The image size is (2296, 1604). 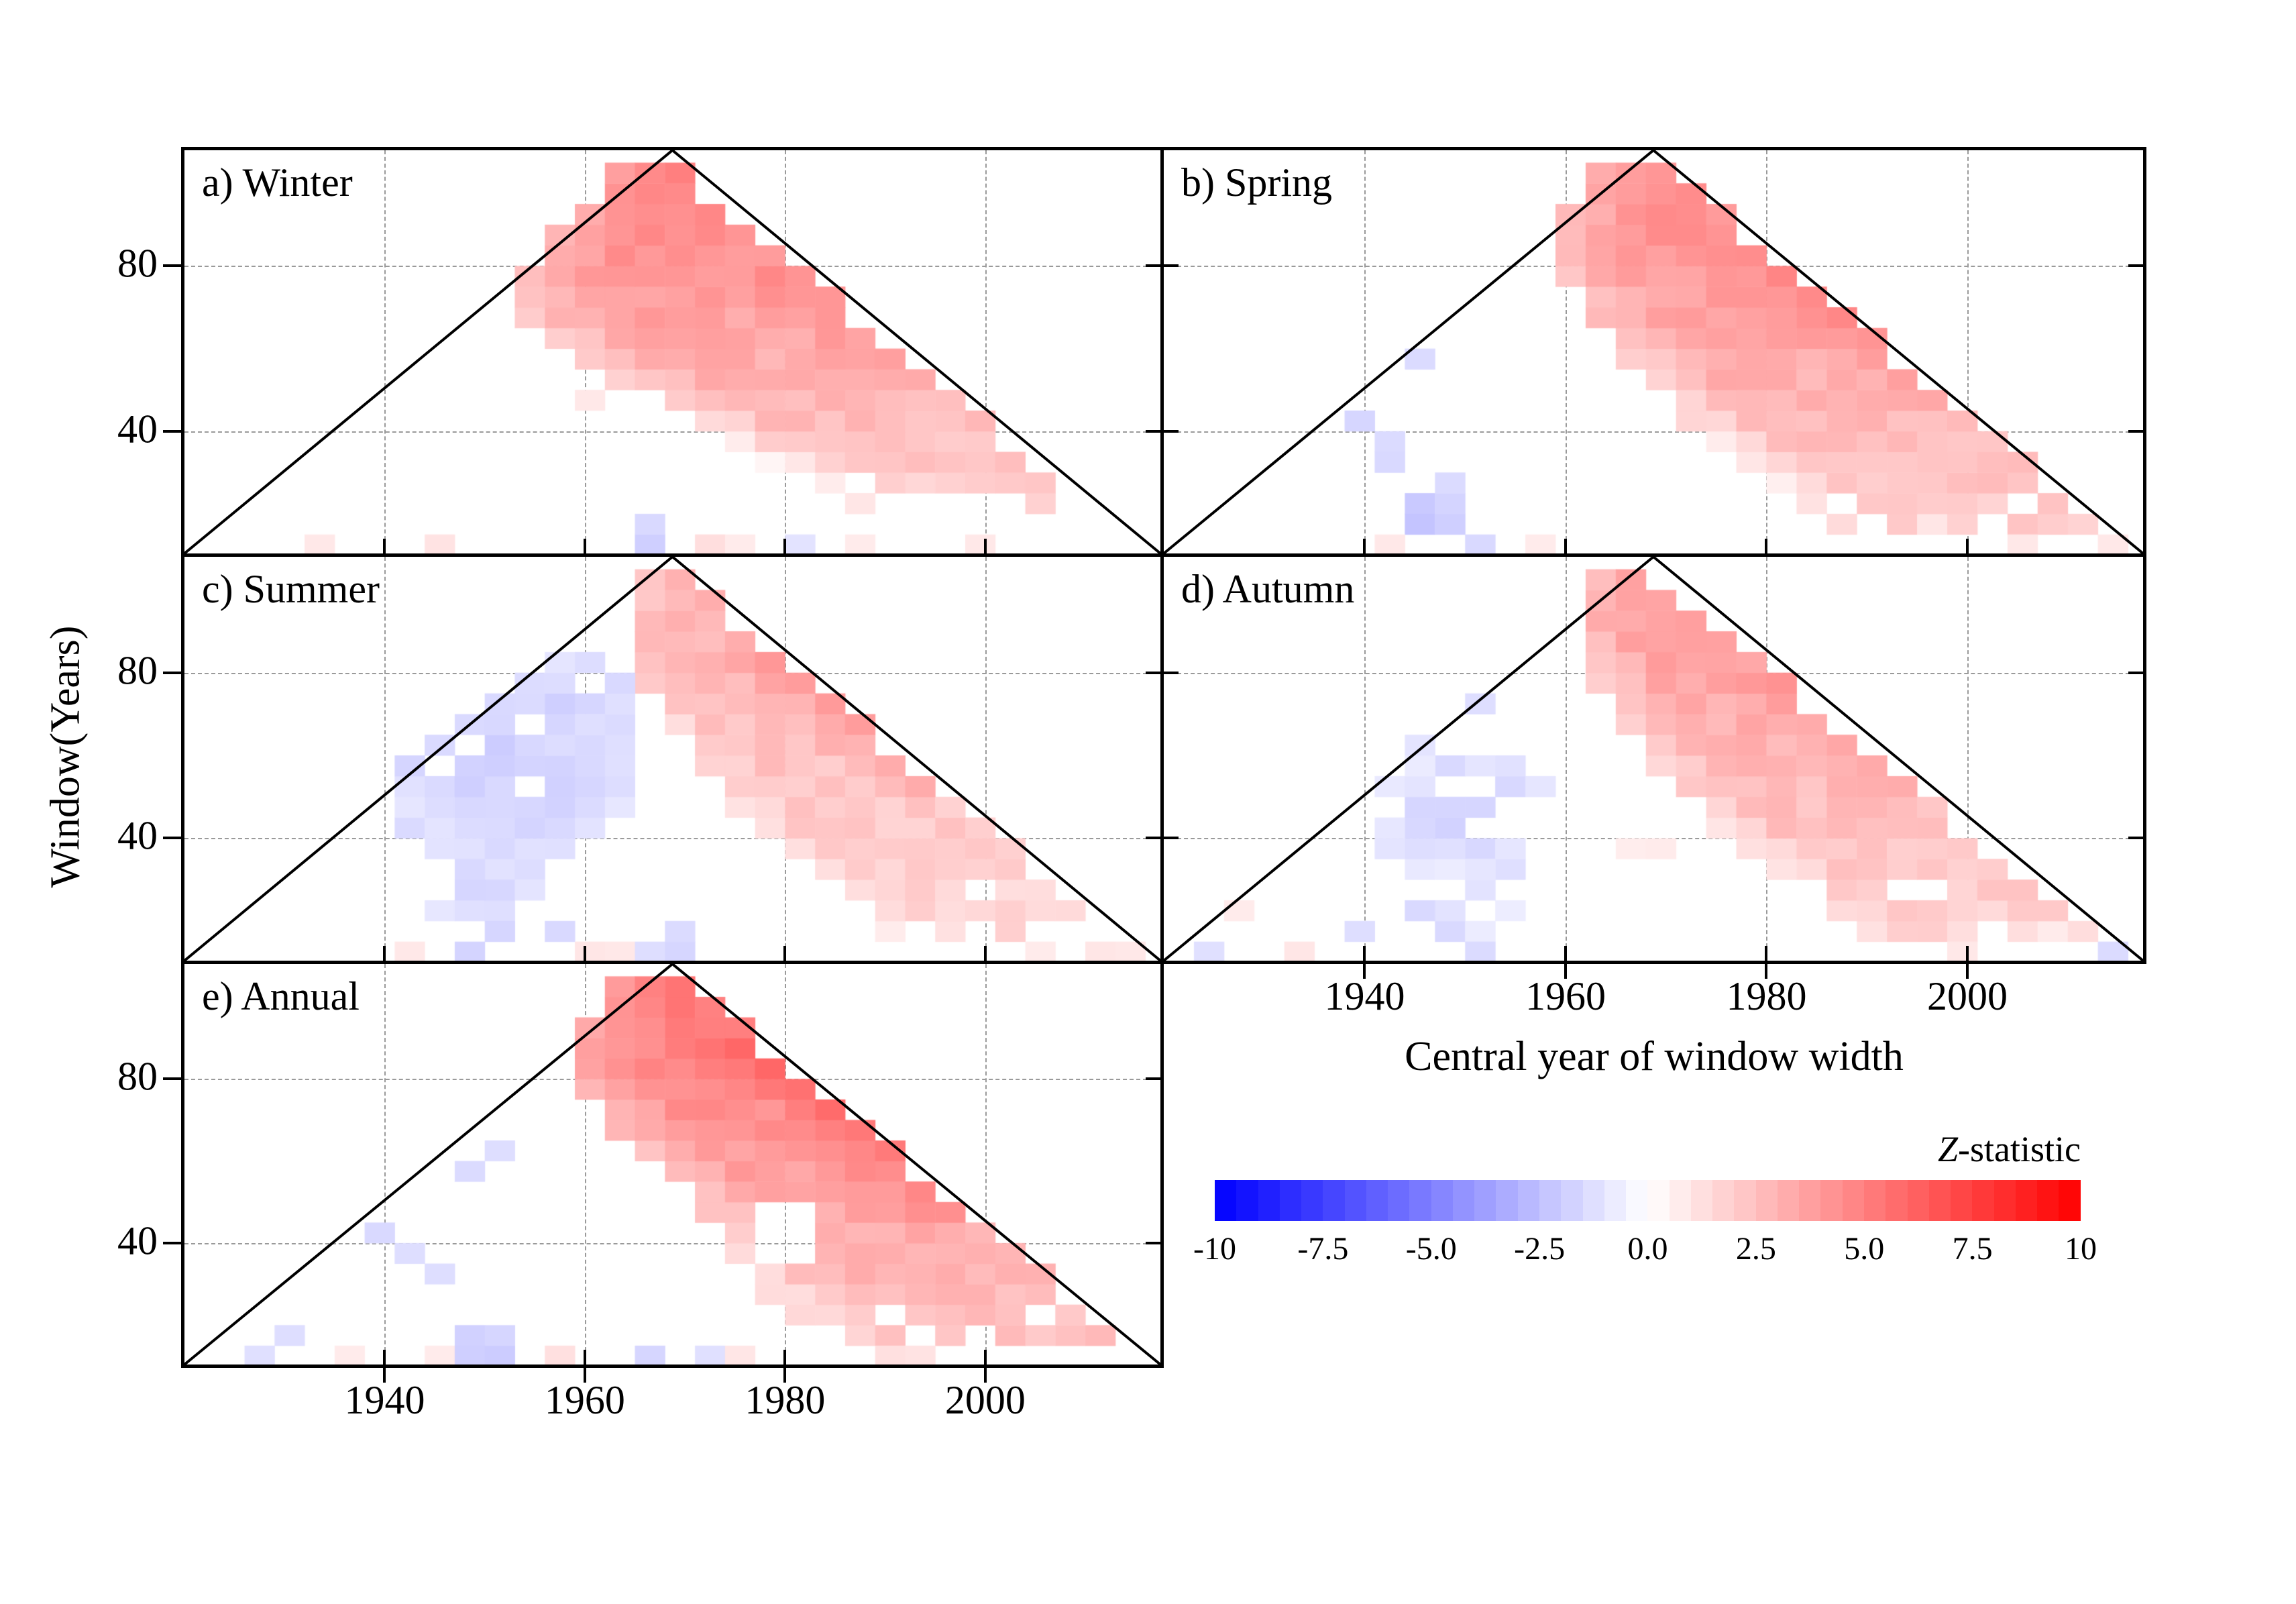 I want to click on colorbar-tick-label--10: -10, so click(x=1214, y=1249).